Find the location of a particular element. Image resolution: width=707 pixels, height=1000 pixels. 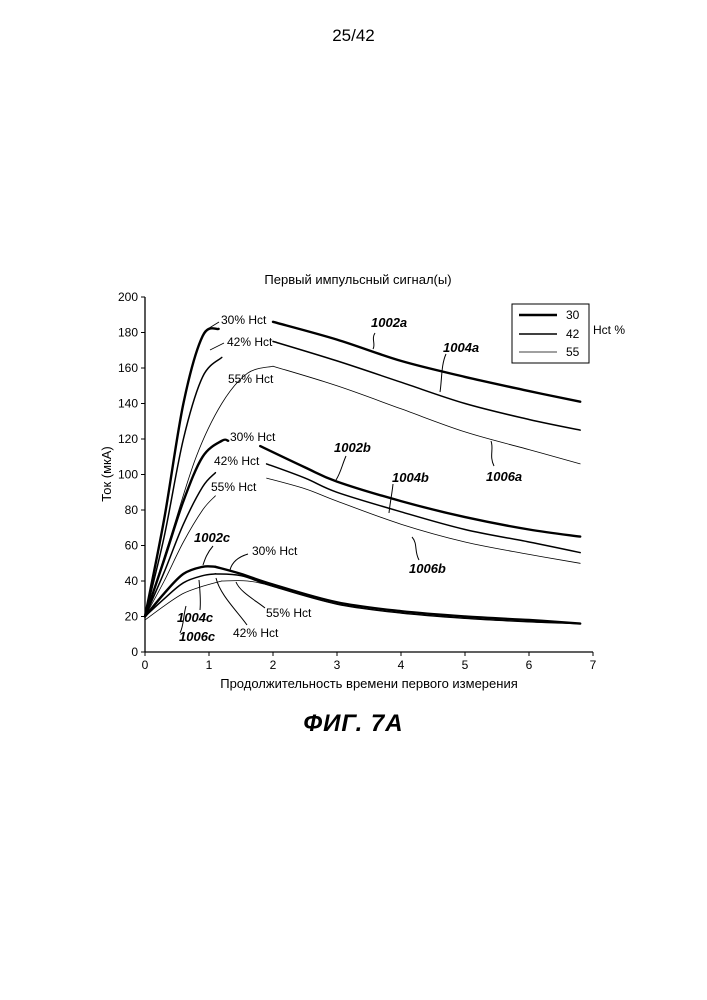

x-tick-label: 3 is located at coordinates (337, 665).